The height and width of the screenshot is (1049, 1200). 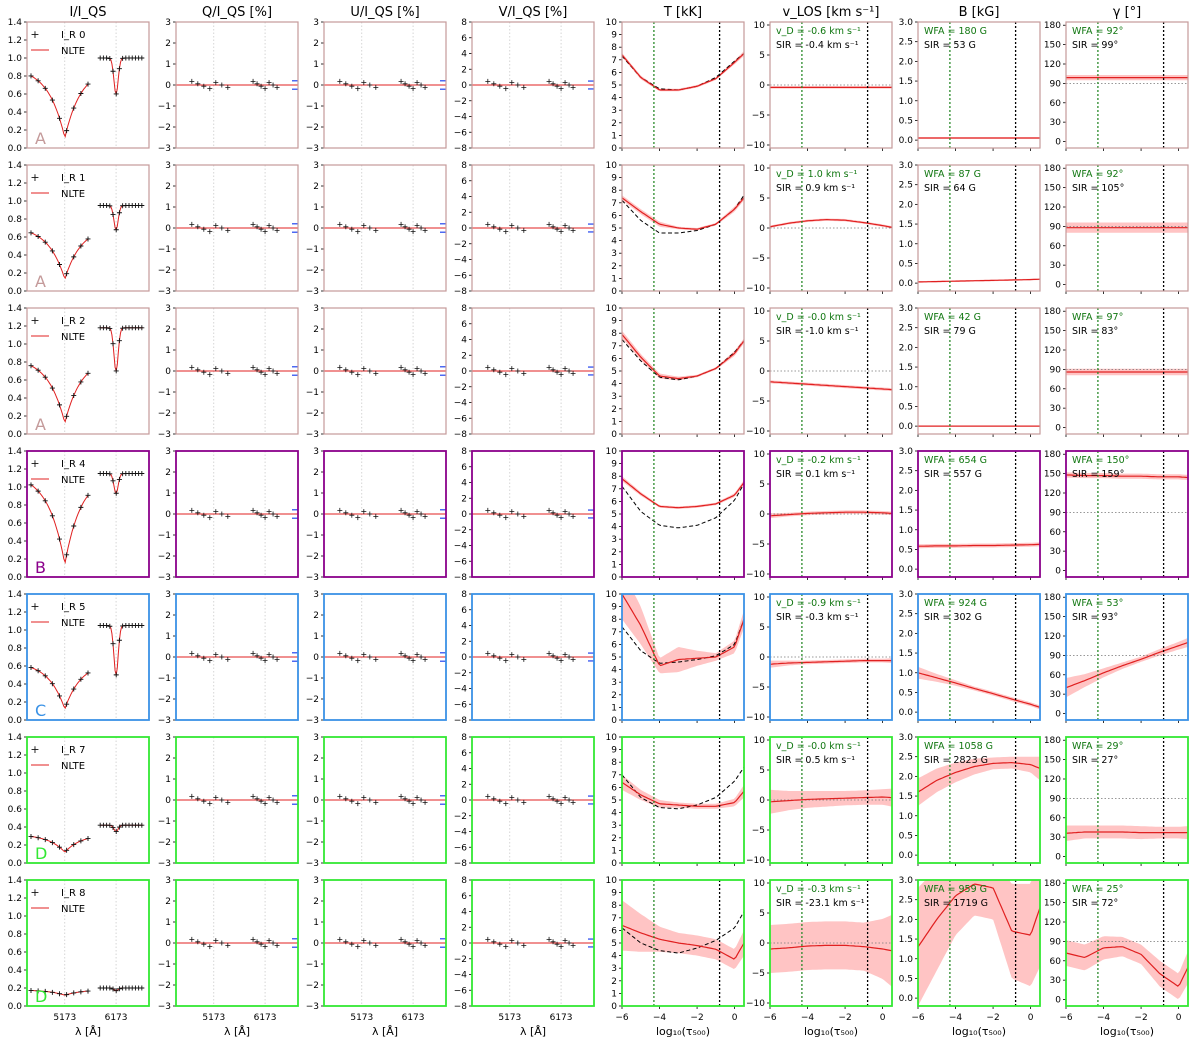 What do you see at coordinates (950, 188) in the screenshot?
I see `b-sir-annotation: SIR = 64 G` at bounding box center [950, 188].